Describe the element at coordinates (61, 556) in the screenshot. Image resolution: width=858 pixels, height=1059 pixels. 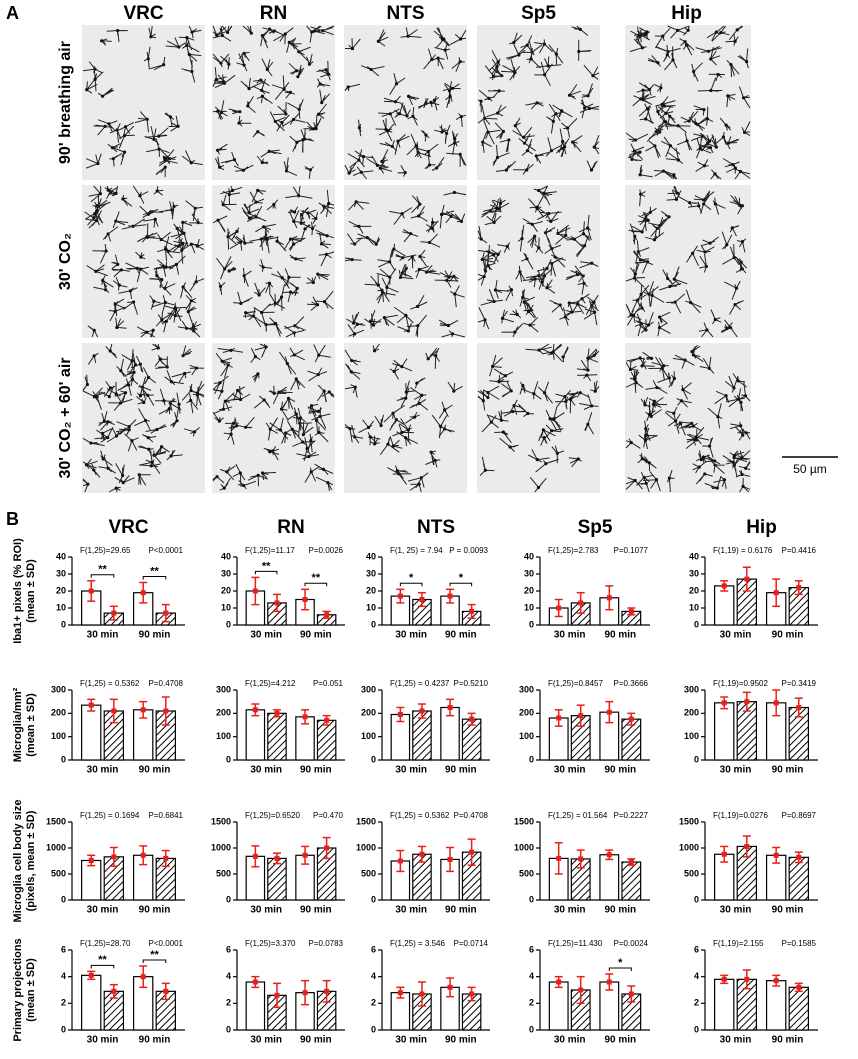
I see `y-tick-label: 40` at that location.